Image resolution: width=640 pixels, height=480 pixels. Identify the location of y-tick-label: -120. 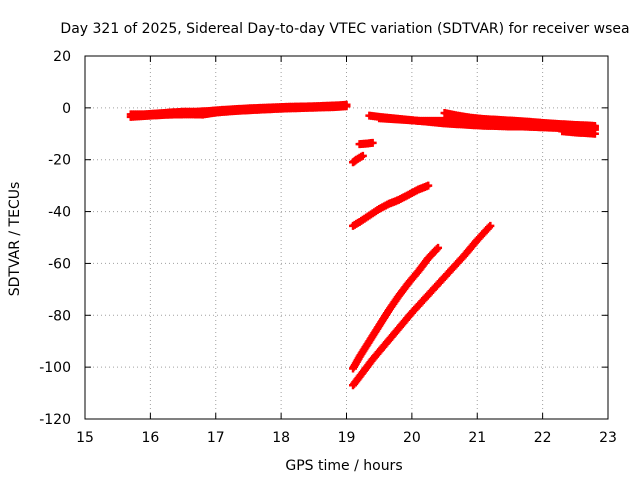
(55, 420).